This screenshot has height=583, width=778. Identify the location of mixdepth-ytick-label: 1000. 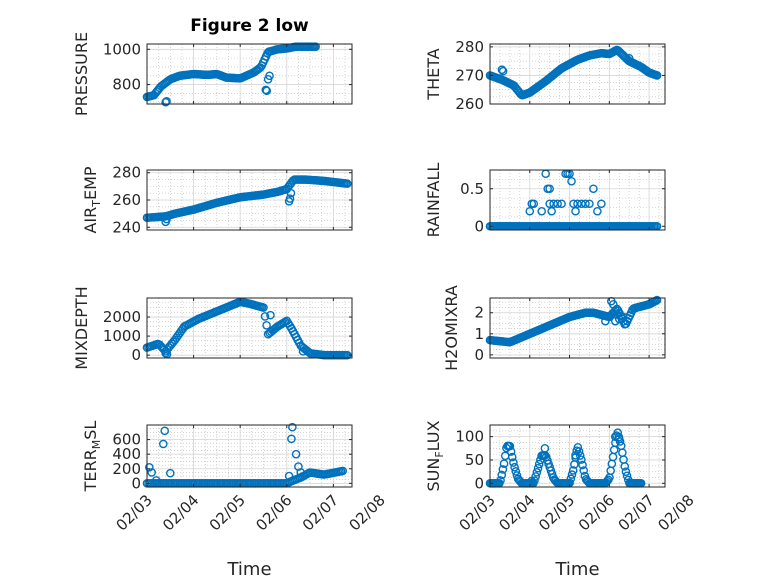
(122, 336).